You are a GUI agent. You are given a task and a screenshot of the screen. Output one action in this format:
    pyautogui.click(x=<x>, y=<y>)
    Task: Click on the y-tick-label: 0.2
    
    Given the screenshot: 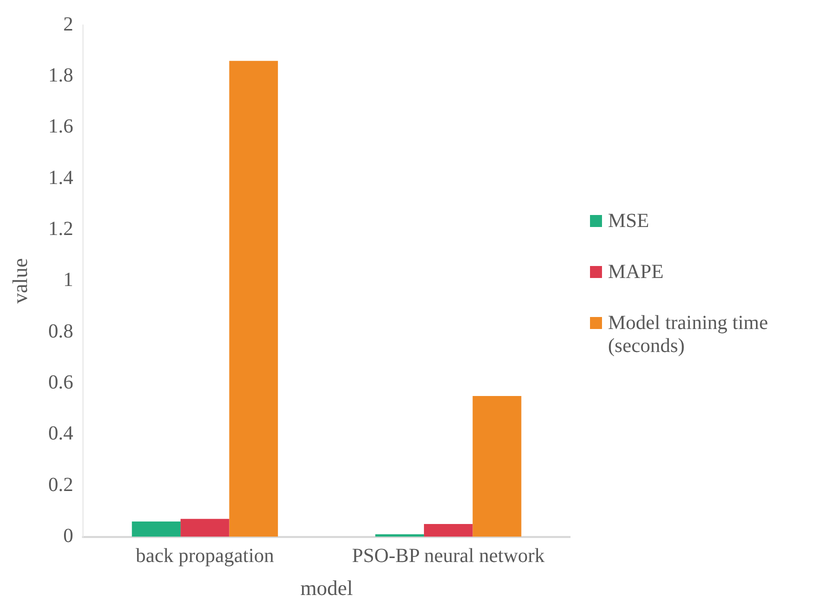 What is the action you would take?
    pyautogui.click(x=61, y=485)
    